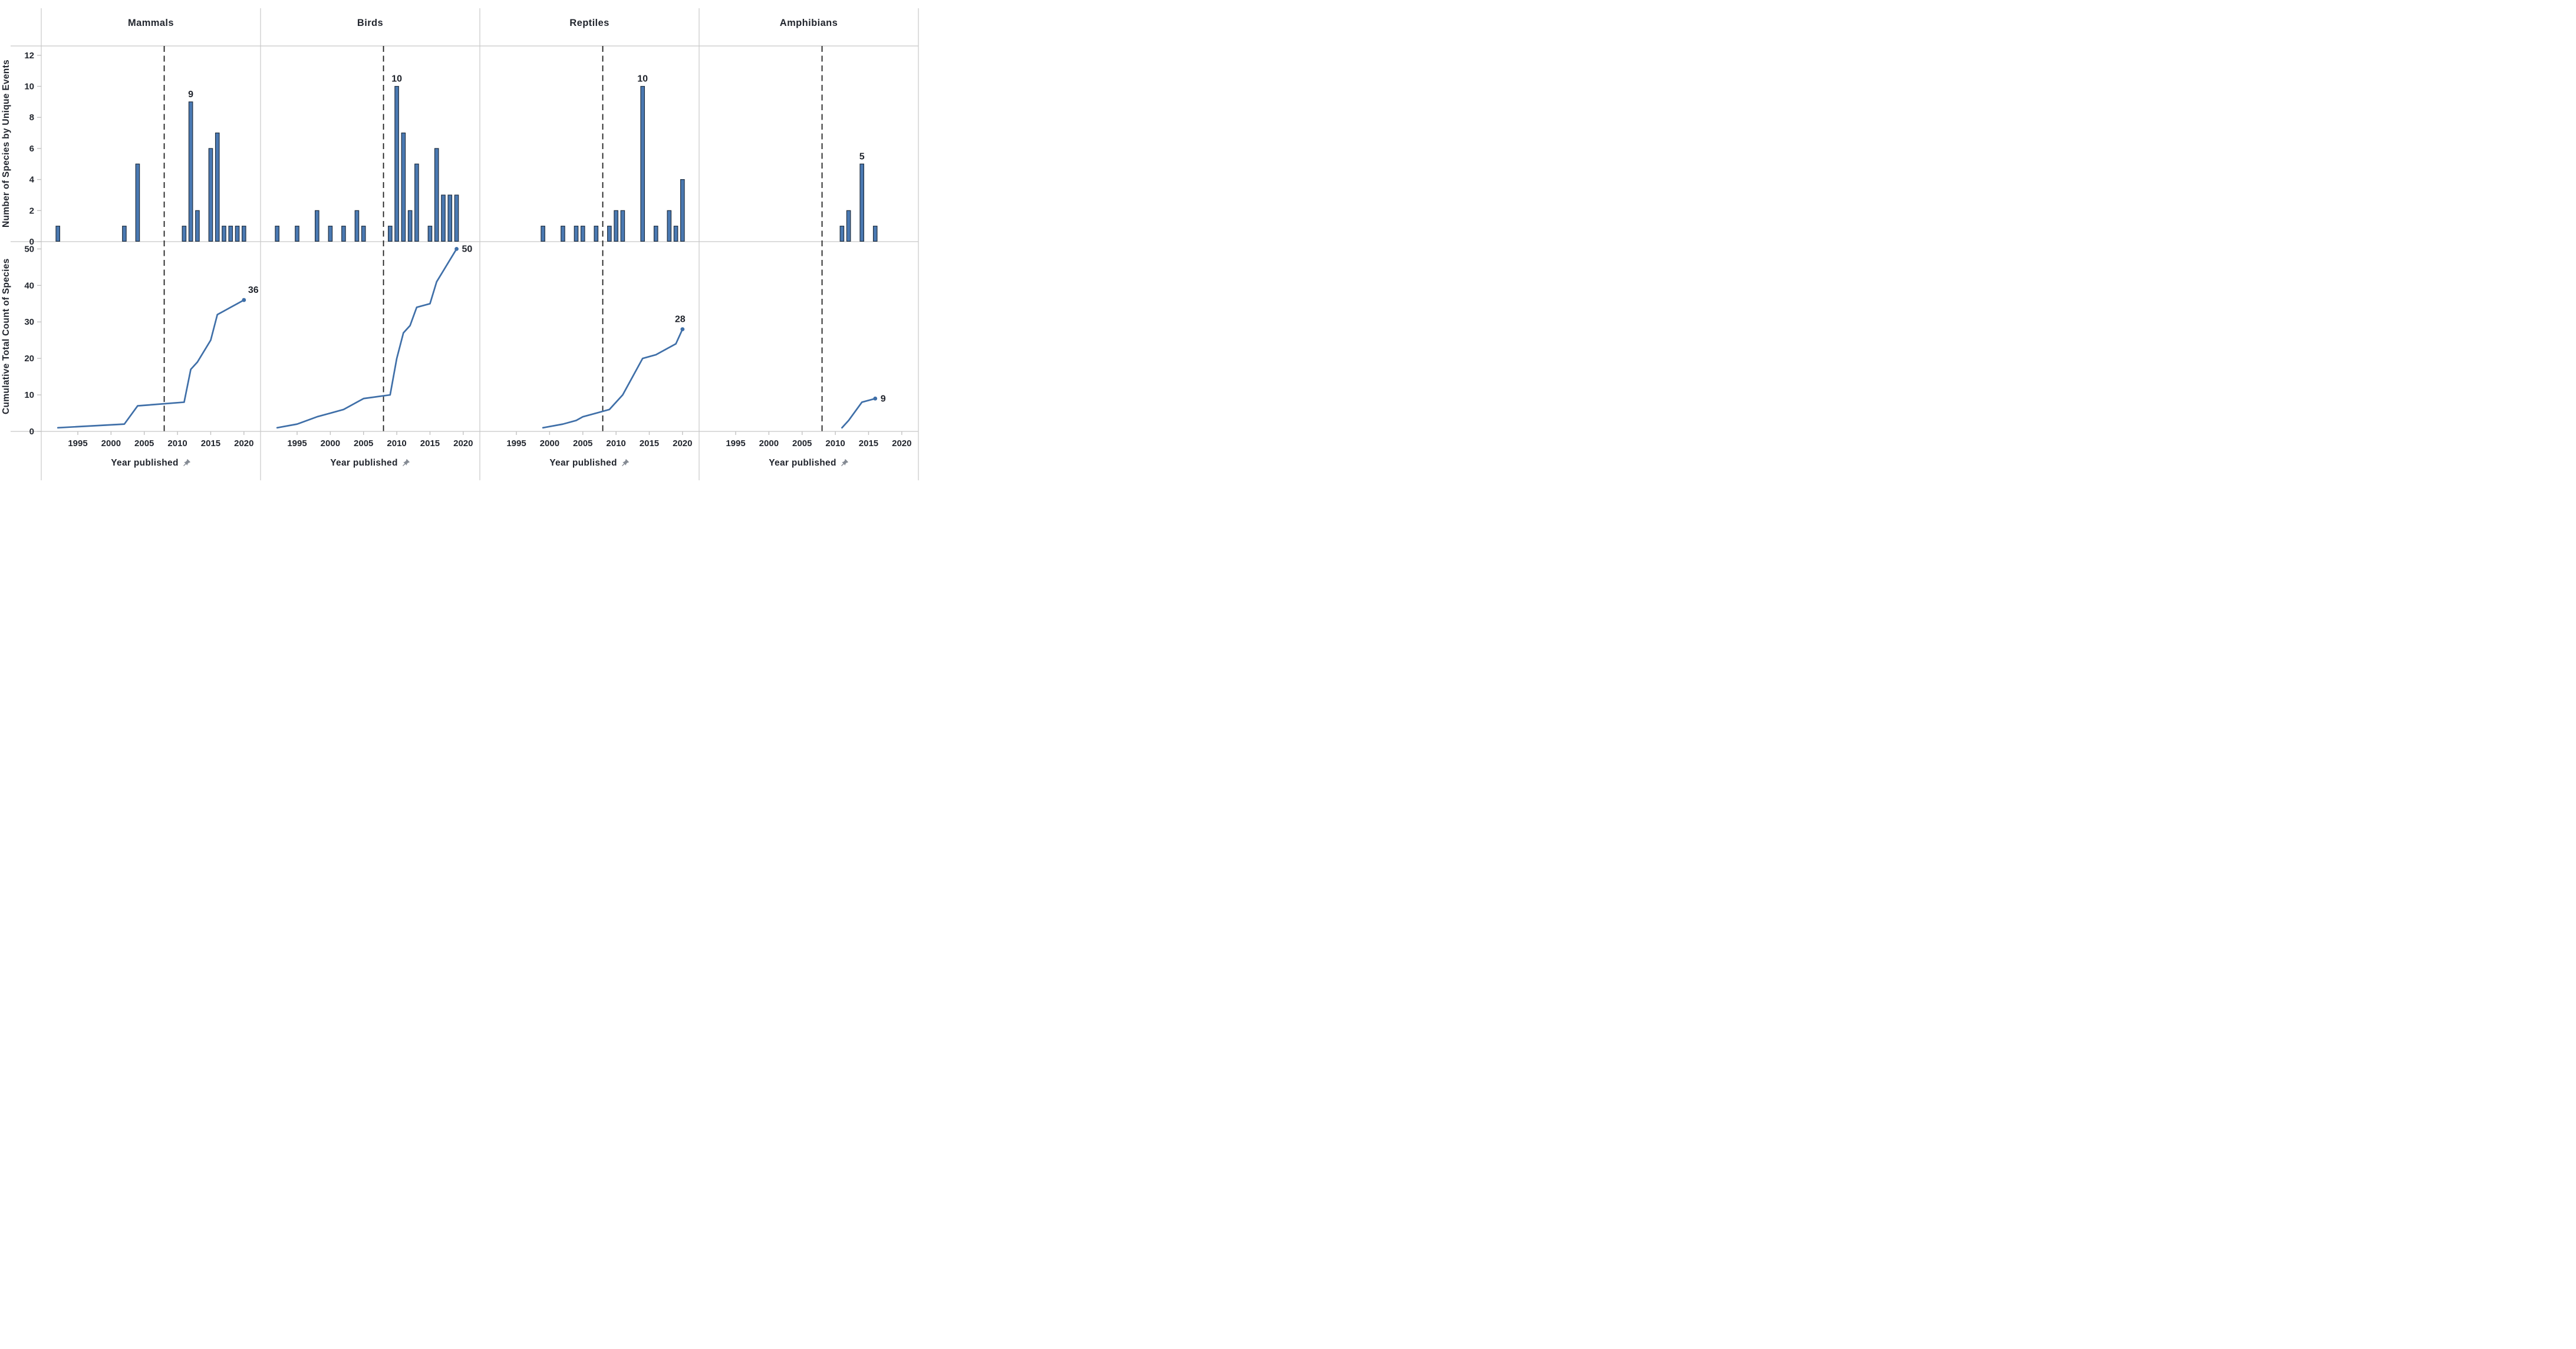 The width and height of the screenshot is (2576, 1349). Describe the element at coordinates (29, 286) in the screenshot. I see `y-tick-label: 40` at that location.